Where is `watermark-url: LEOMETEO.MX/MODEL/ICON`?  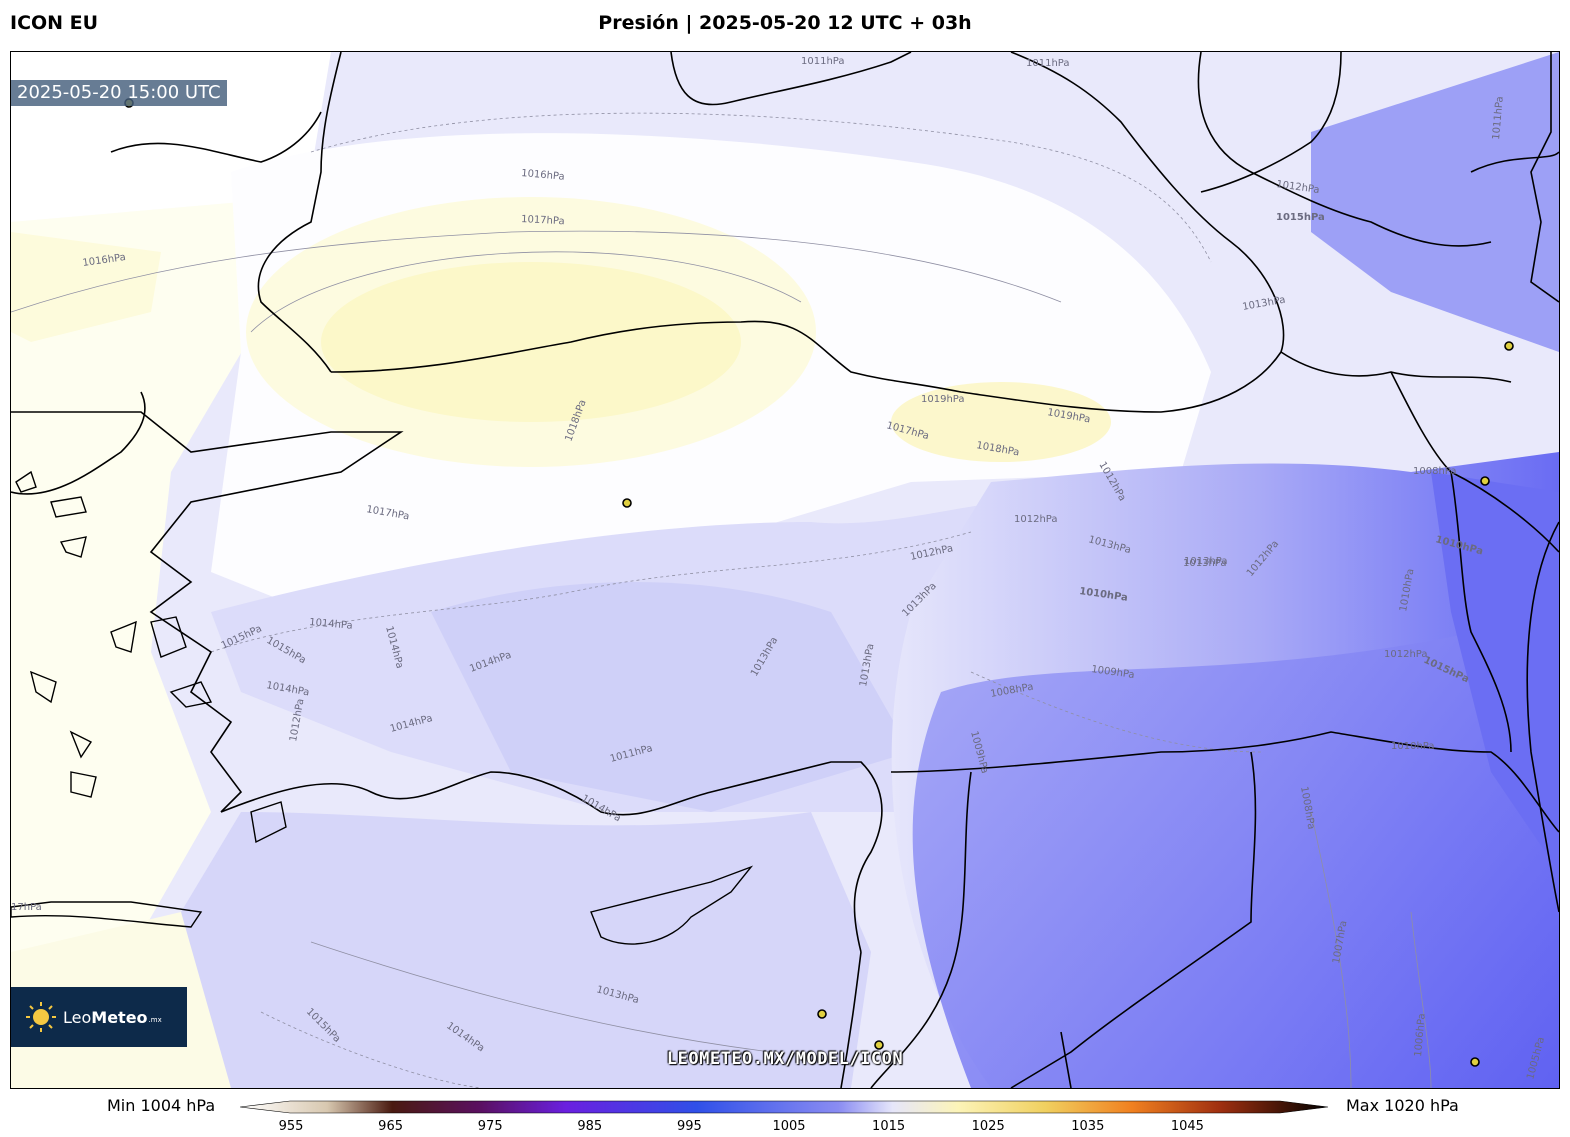 watermark-url: LEOMETEO.MX/MODEL/ICON is located at coordinates (785, 1059).